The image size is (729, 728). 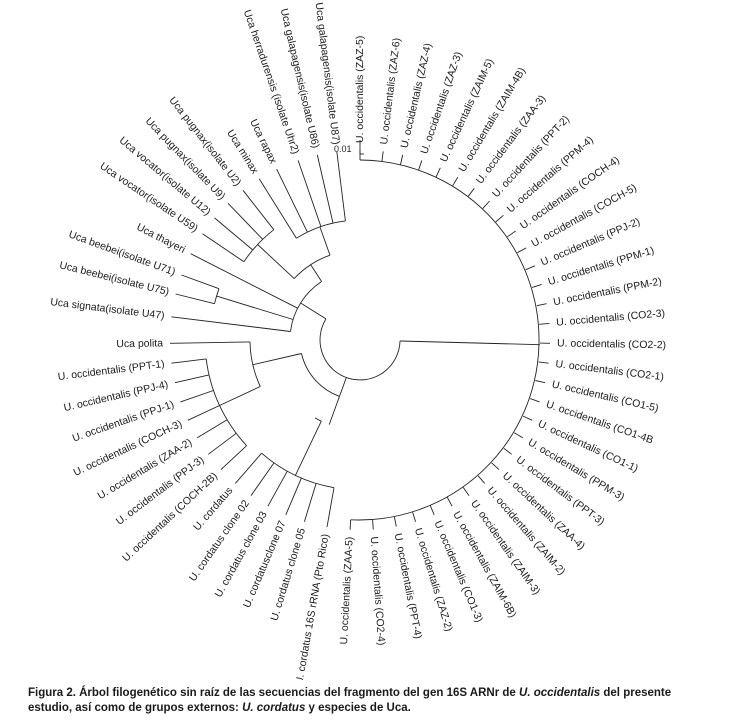 I want to click on scale-bar: 0.01, so click(x=349, y=147).